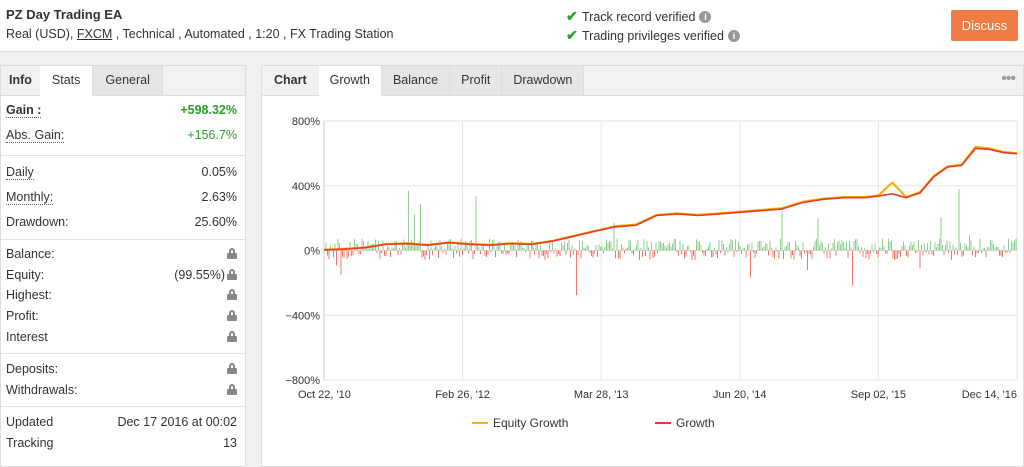 The height and width of the screenshot is (467, 1024). Describe the element at coordinates (123, 444) in the screenshot. I see `stat-tracking: Tracking 13` at that location.